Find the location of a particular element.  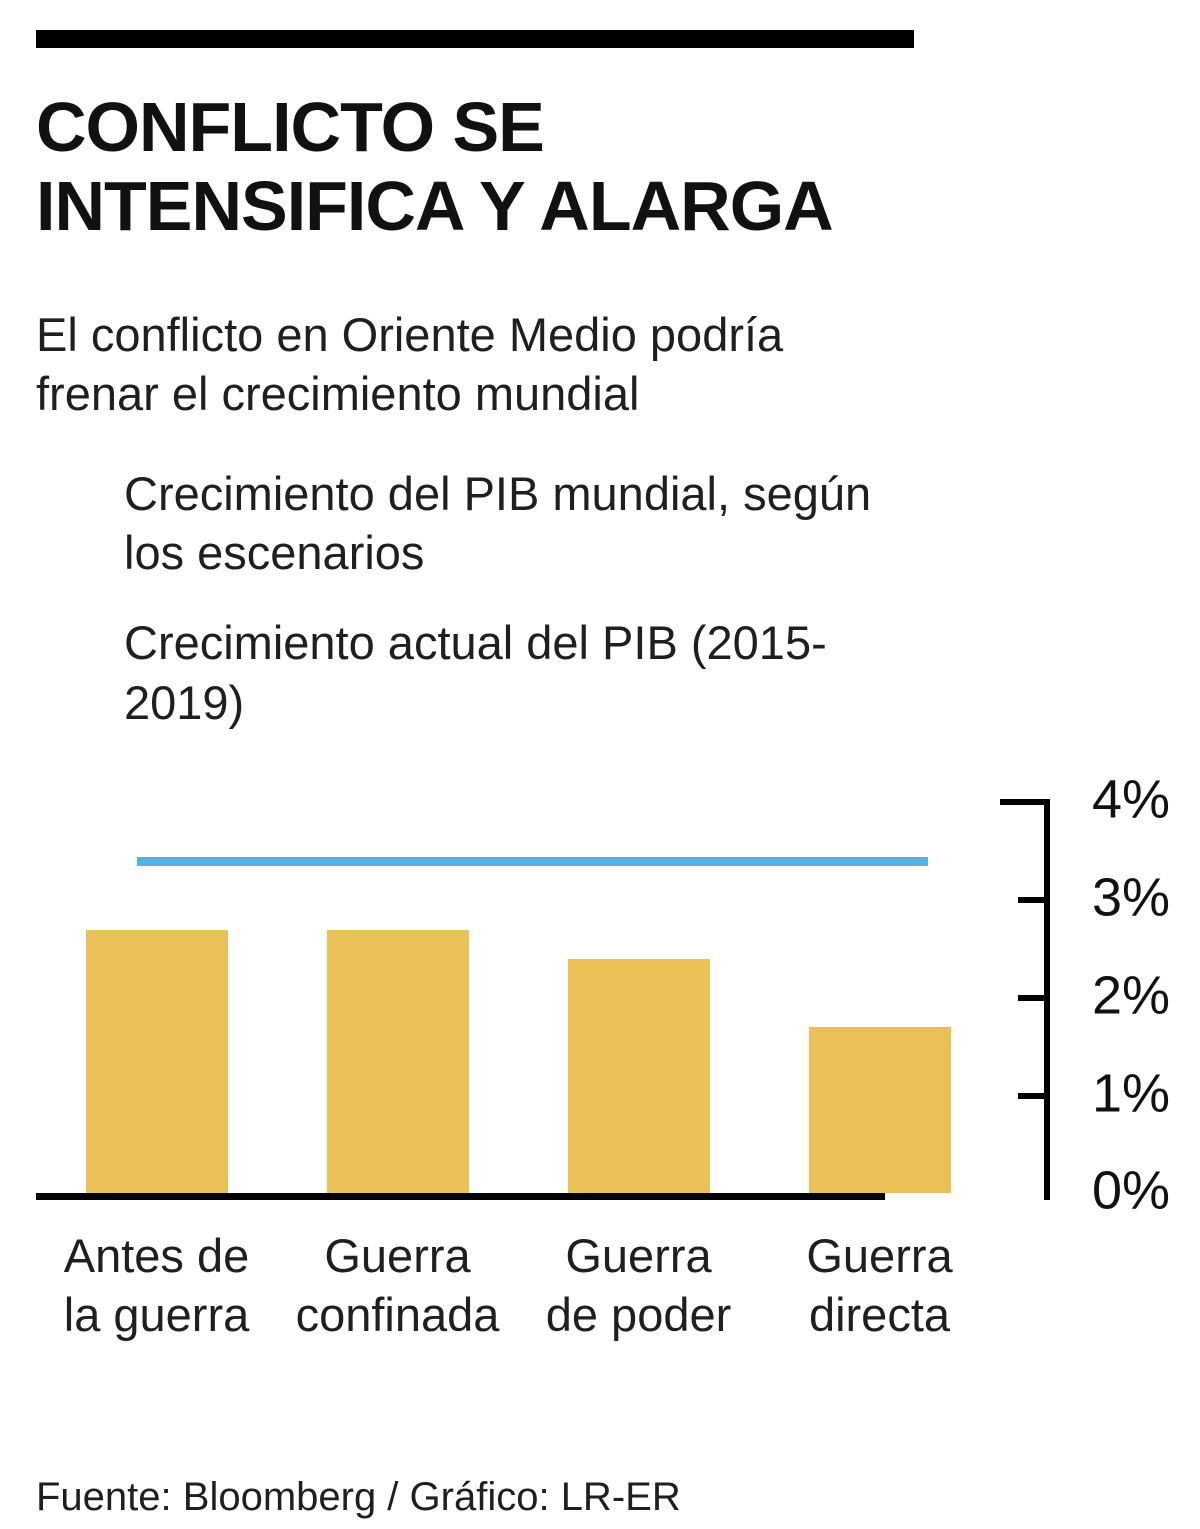

y-axis-label: 3% is located at coordinates (1131, 897).